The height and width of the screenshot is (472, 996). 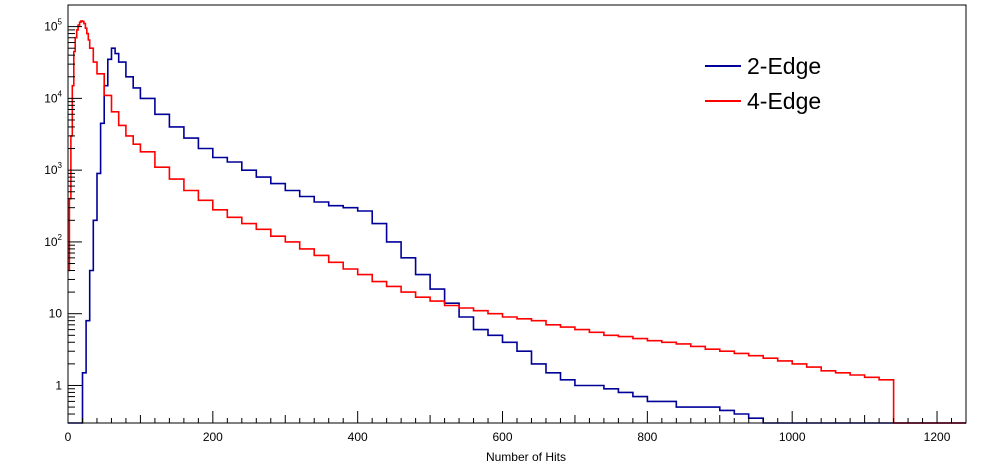 What do you see at coordinates (647, 437) in the screenshot?
I see `x-tick-label: 800` at bounding box center [647, 437].